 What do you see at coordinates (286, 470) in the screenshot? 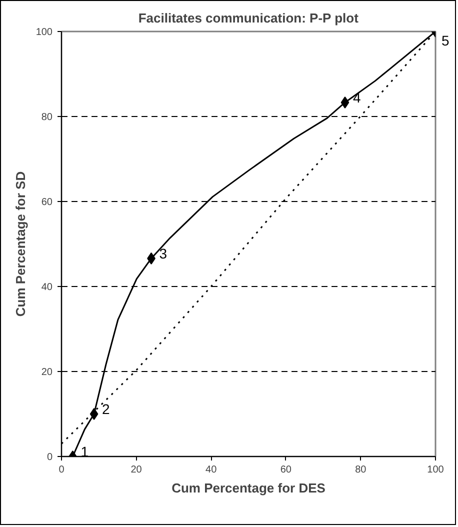
I see `x-tick-label: 60` at bounding box center [286, 470].